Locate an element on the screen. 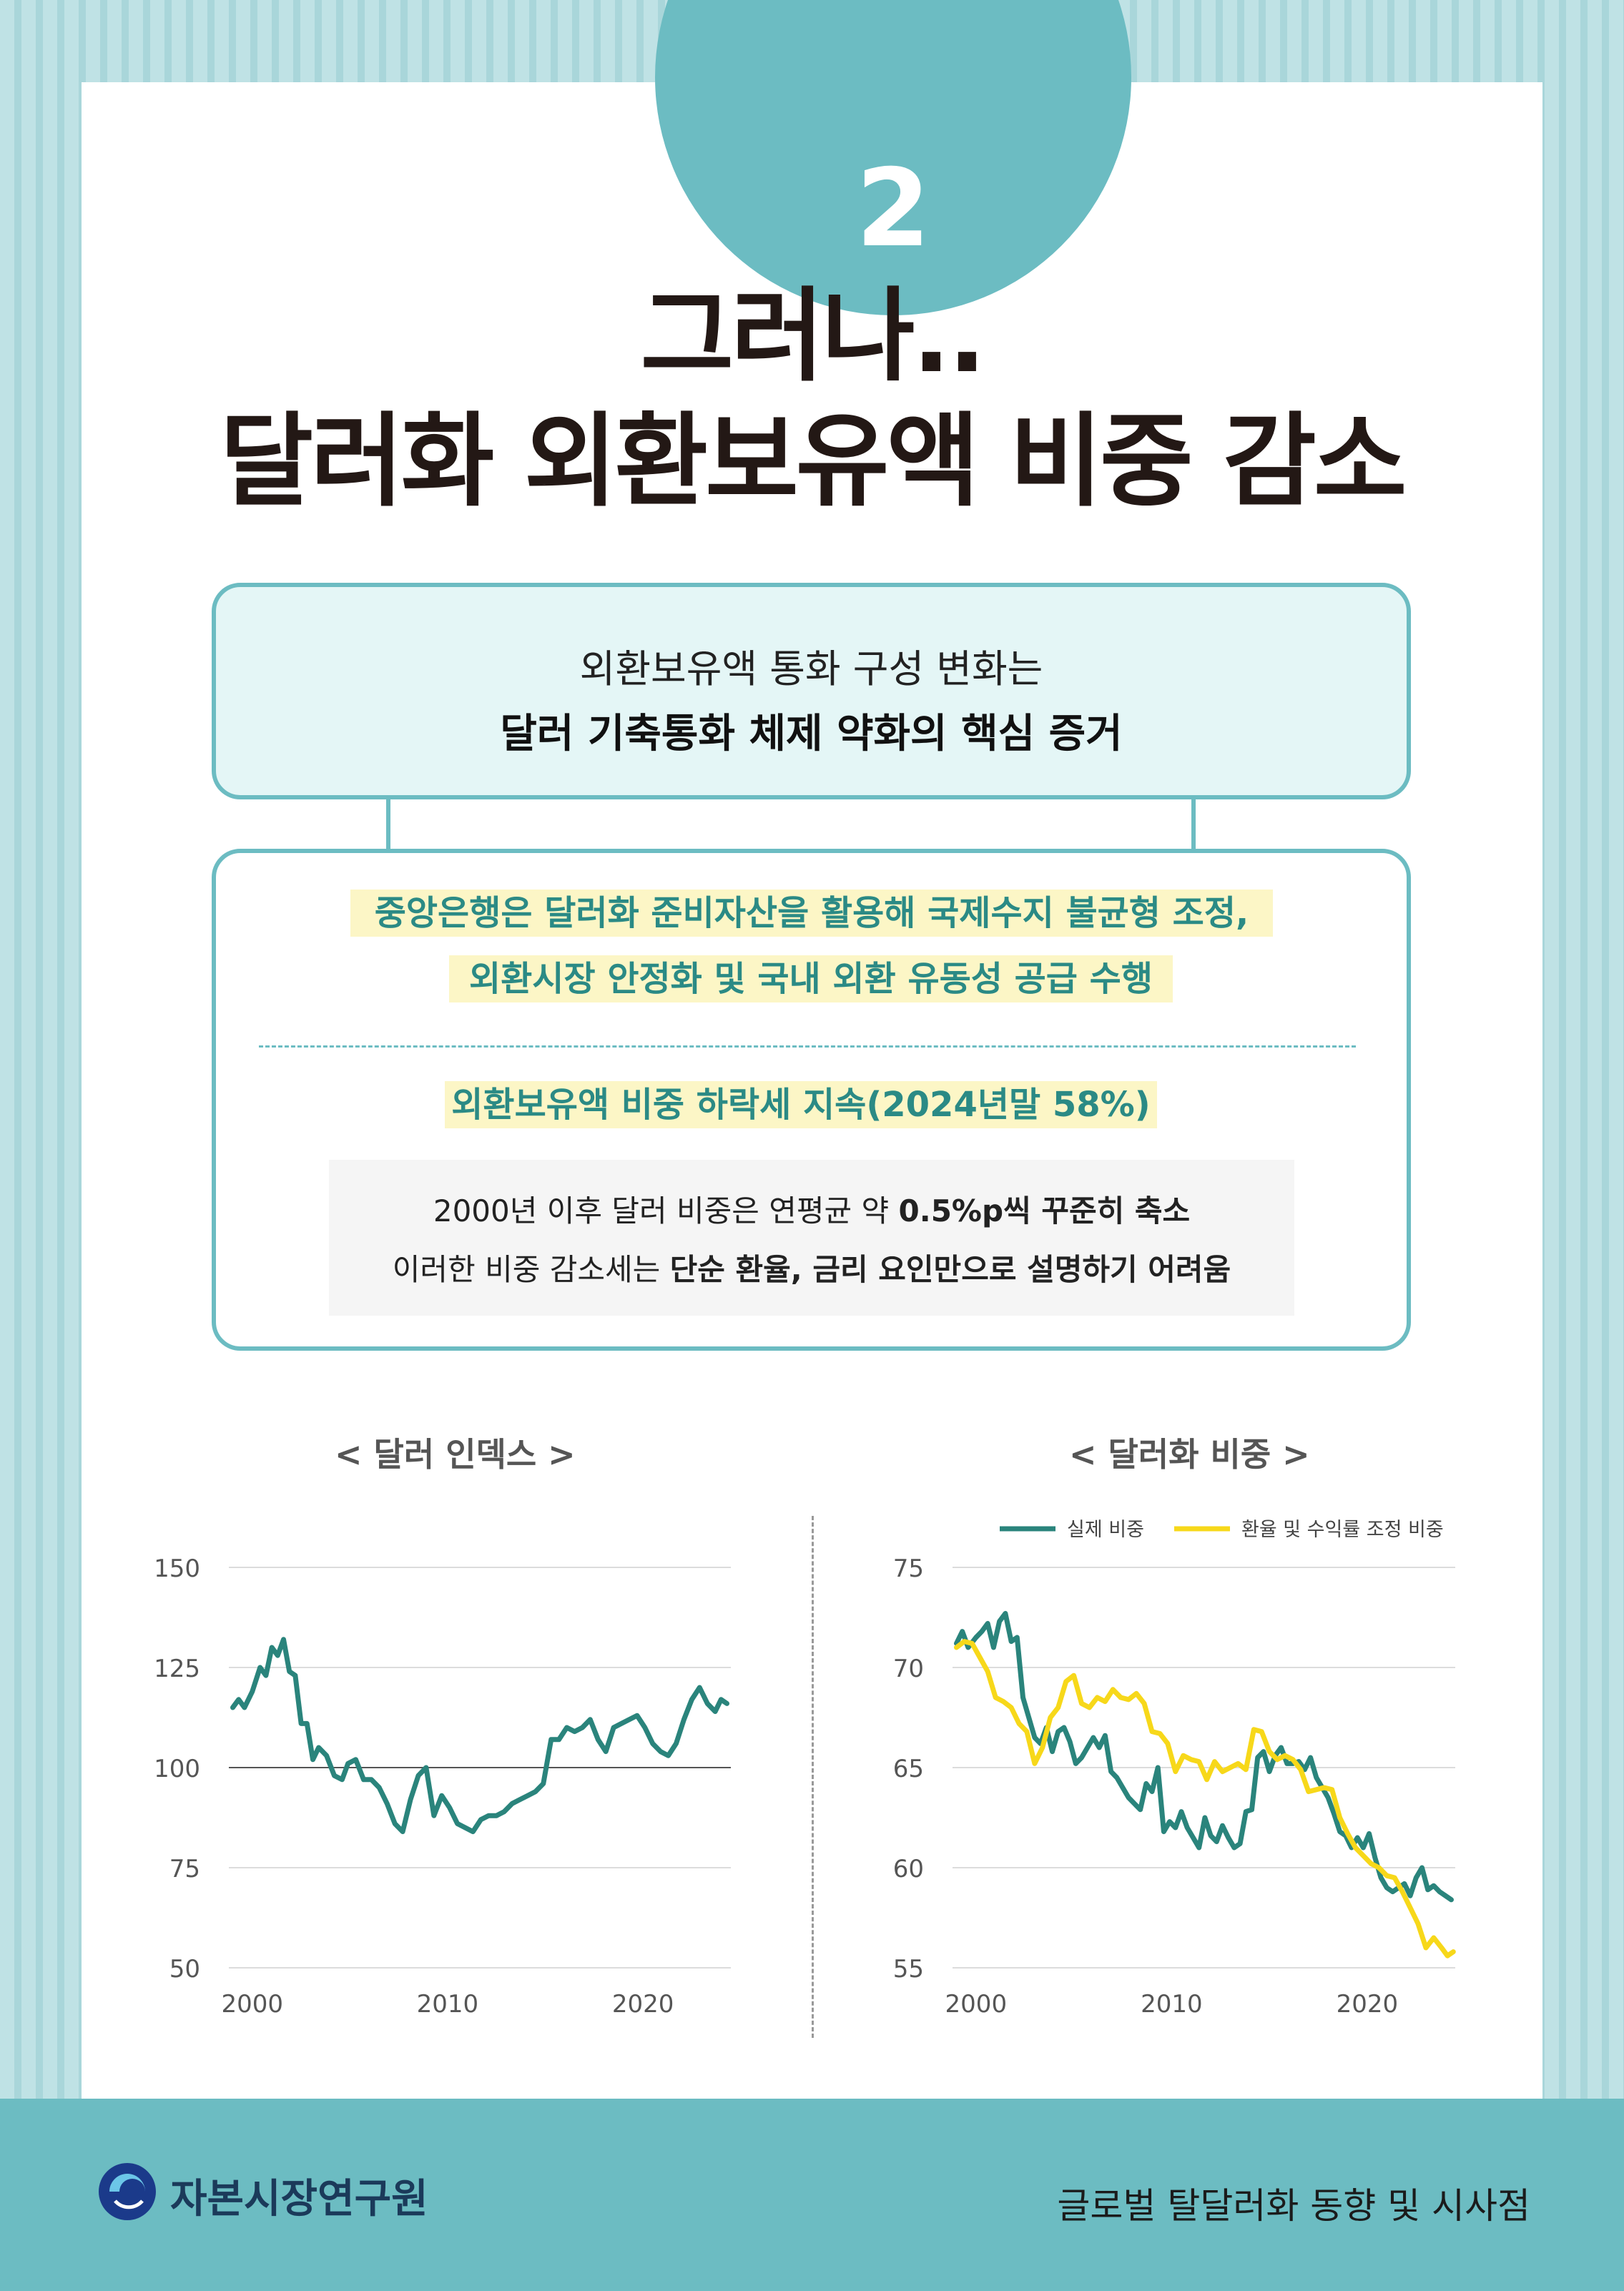 Image resolution: width=1624 pixels, height=2291 pixels. summary-line1: 외환보유액 통화 구성 변화는 is located at coordinates (811, 665).